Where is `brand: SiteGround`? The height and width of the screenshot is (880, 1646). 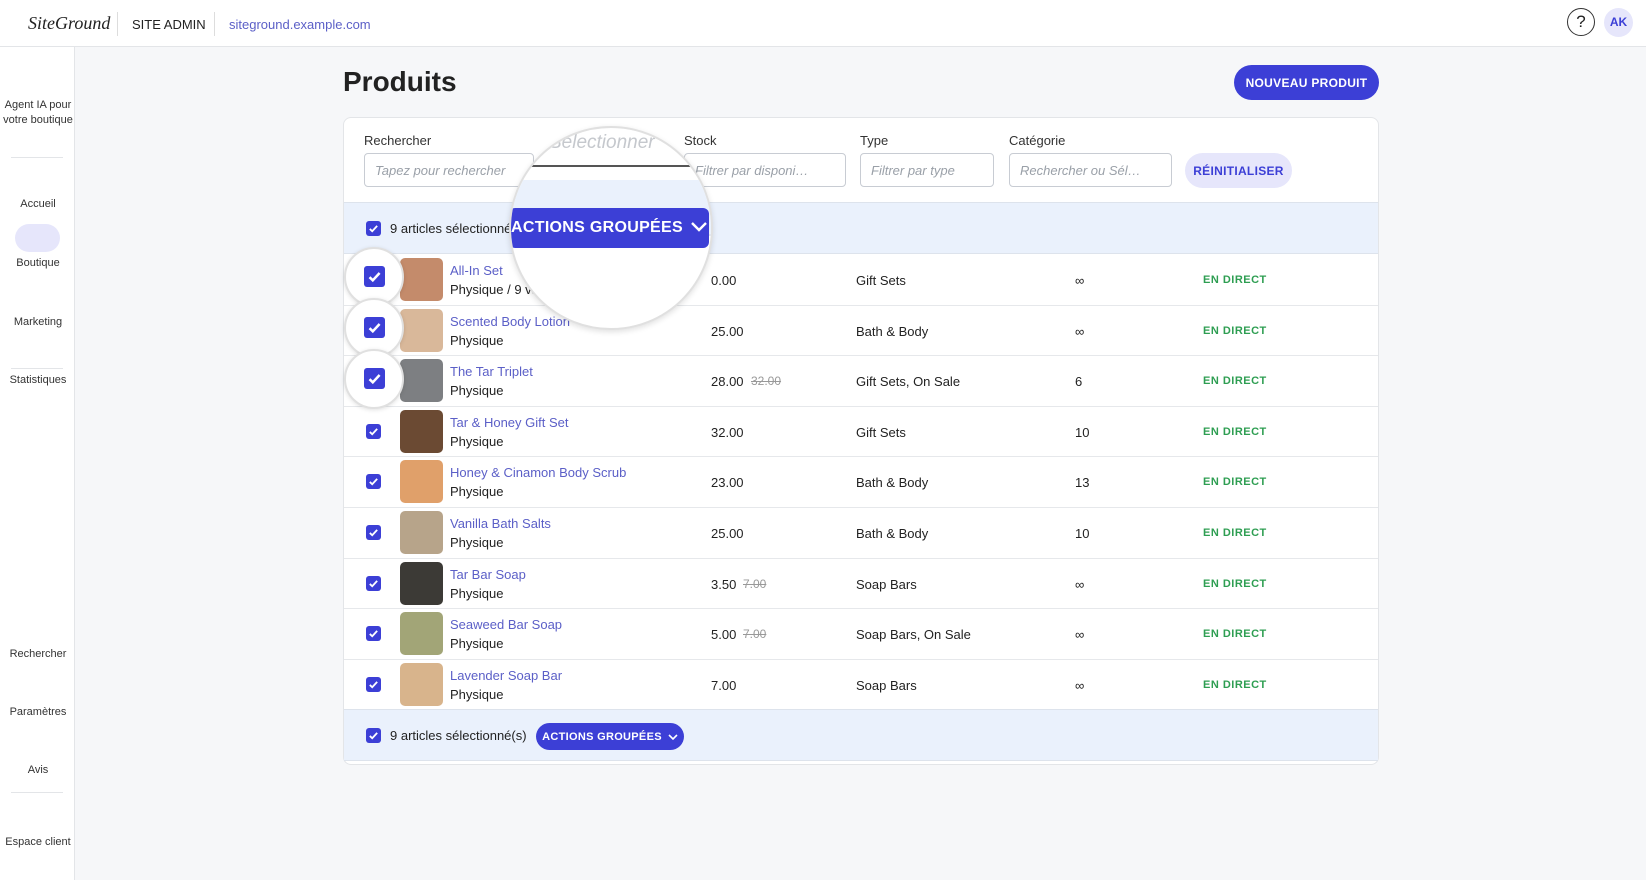 brand: SiteGround is located at coordinates (69, 23).